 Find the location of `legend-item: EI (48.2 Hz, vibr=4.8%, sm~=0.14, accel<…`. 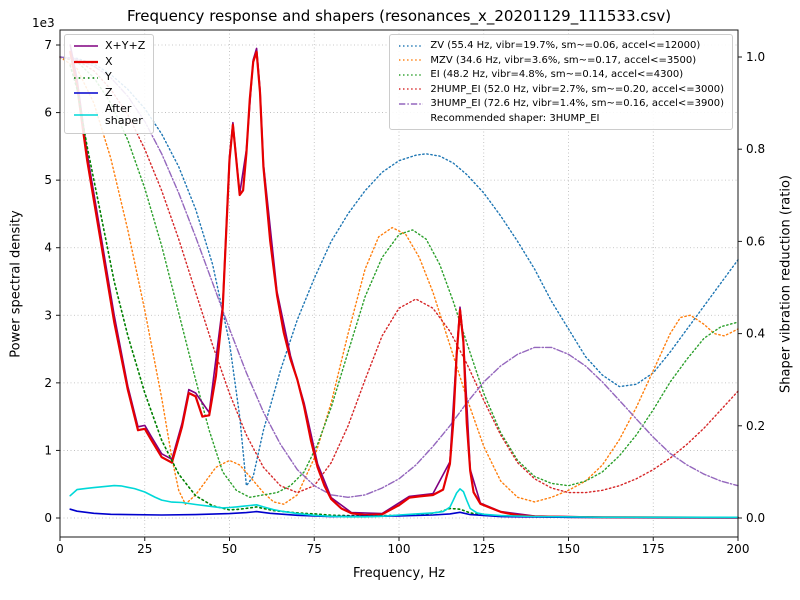

legend-item: EI (48.2 Hz, vibr=4.8%, sm~=0.14, accel<… is located at coordinates (561, 75).